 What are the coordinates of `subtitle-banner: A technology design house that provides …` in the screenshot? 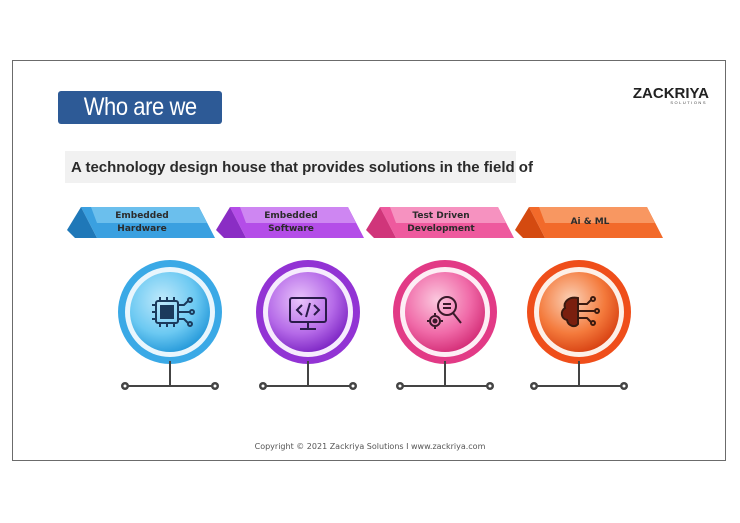 It's located at (299, 167).